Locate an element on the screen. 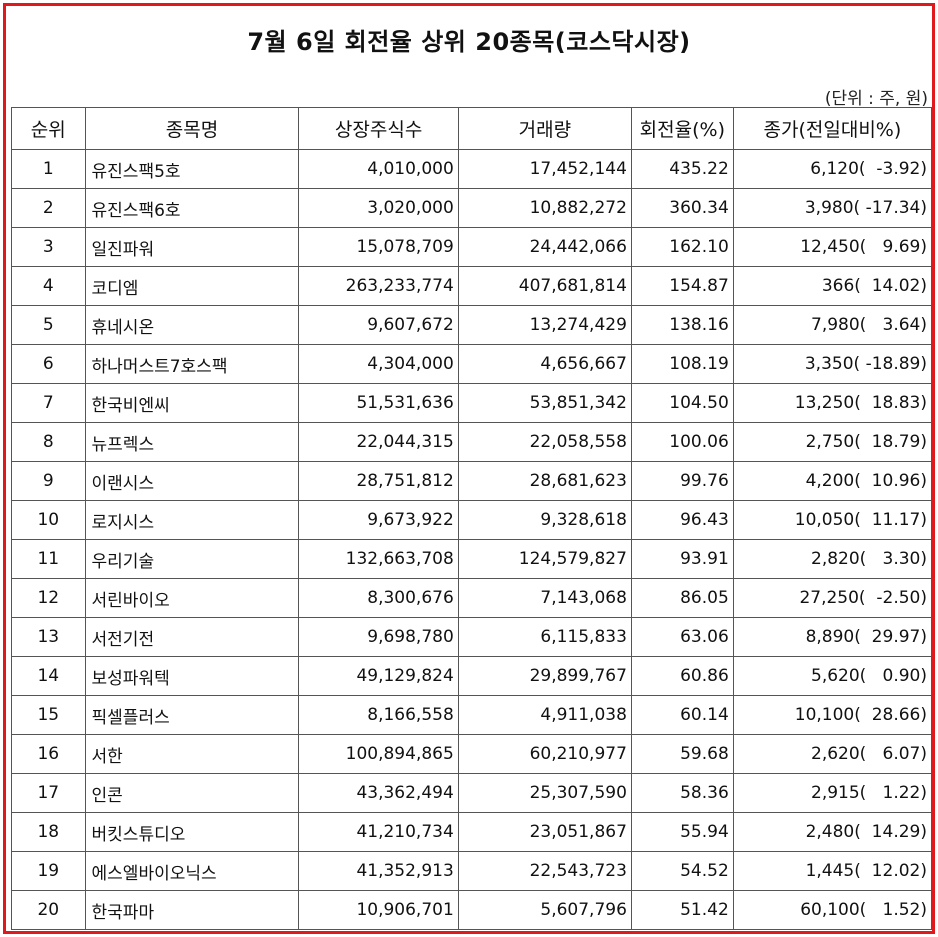  cell-volume: 22,543,723 is located at coordinates (544, 871).